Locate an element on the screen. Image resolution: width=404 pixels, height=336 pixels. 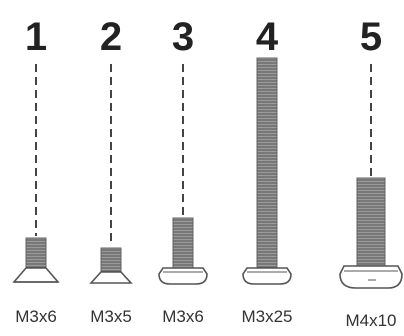
screw-size-1: M3x6 is located at coordinates (36, 316).